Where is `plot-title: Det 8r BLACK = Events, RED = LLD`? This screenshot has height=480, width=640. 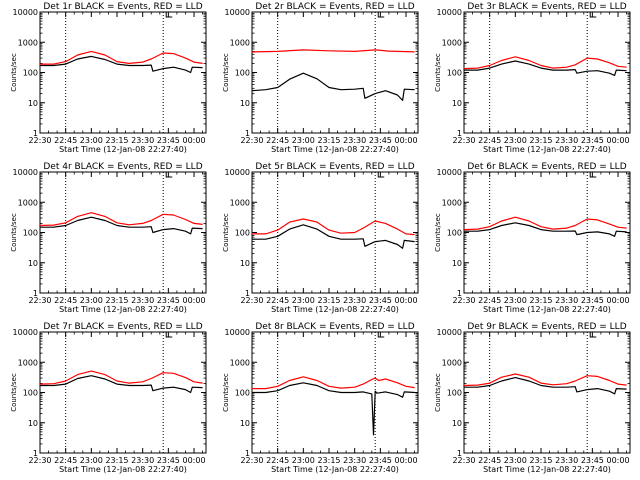 plot-title: Det 8r BLACK = Events, RED = LLD is located at coordinates (334, 327).